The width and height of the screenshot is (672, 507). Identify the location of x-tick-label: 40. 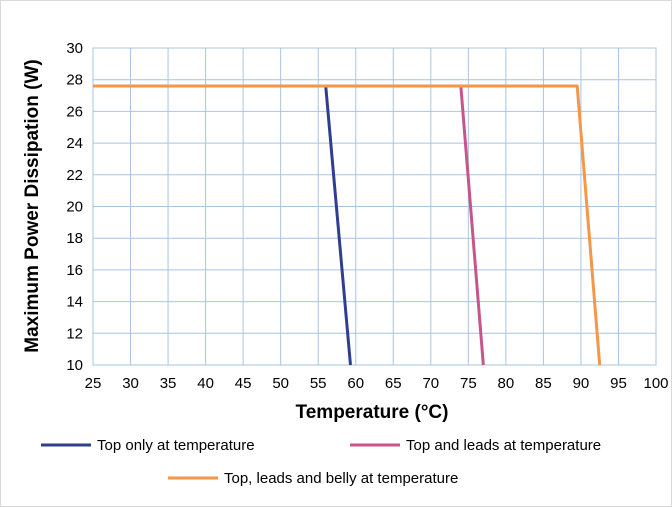
(205, 383).